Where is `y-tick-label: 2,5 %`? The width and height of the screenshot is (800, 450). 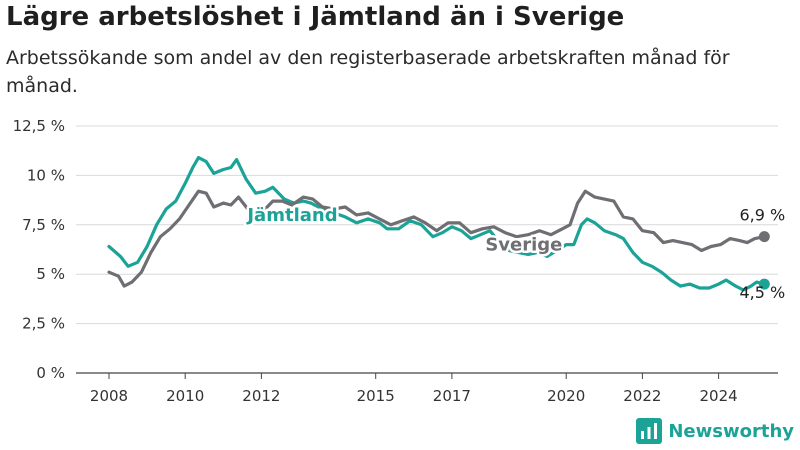 y-tick-label: 2,5 % is located at coordinates (43, 324).